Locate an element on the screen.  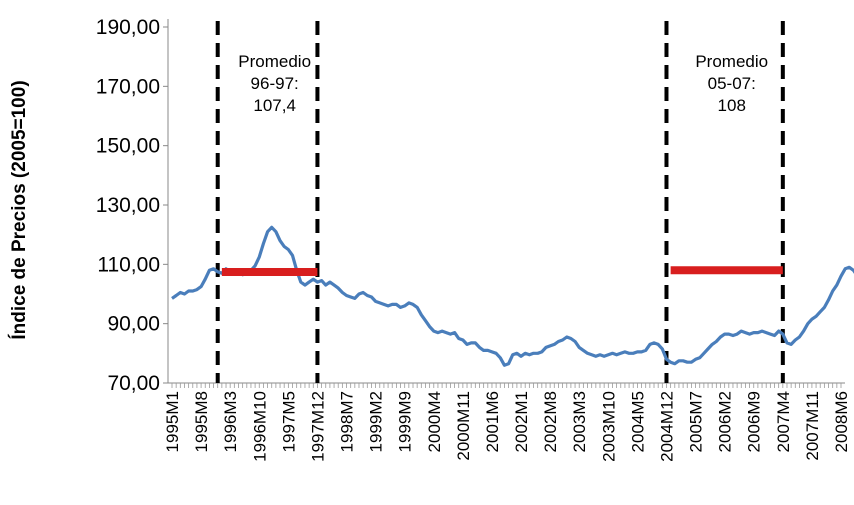
y-tick-label: 170,00 is located at coordinates (128, 86).